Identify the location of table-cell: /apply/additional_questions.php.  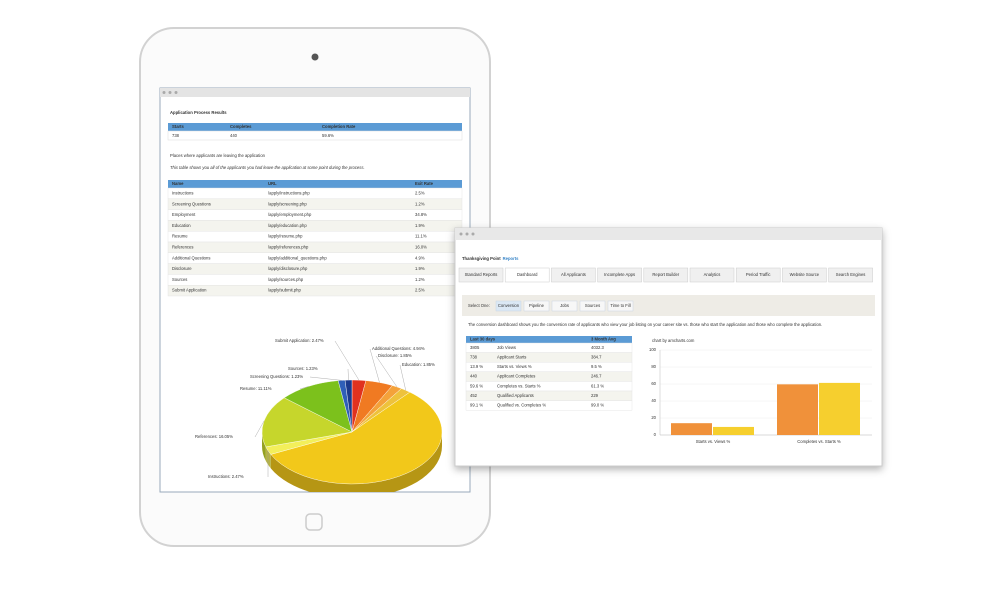
(297, 257).